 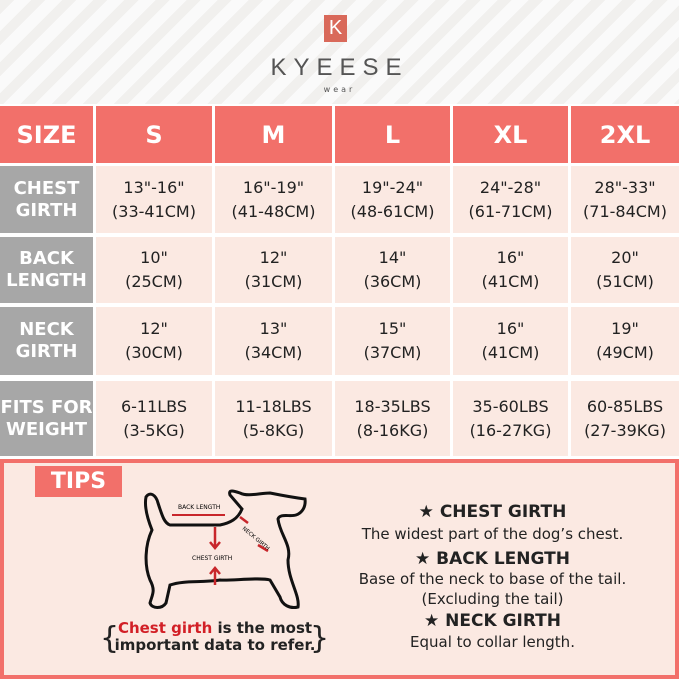 What do you see at coordinates (492, 621) in the screenshot?
I see `tip-title-neck-girth: ★ NECK GIRTH` at bounding box center [492, 621].